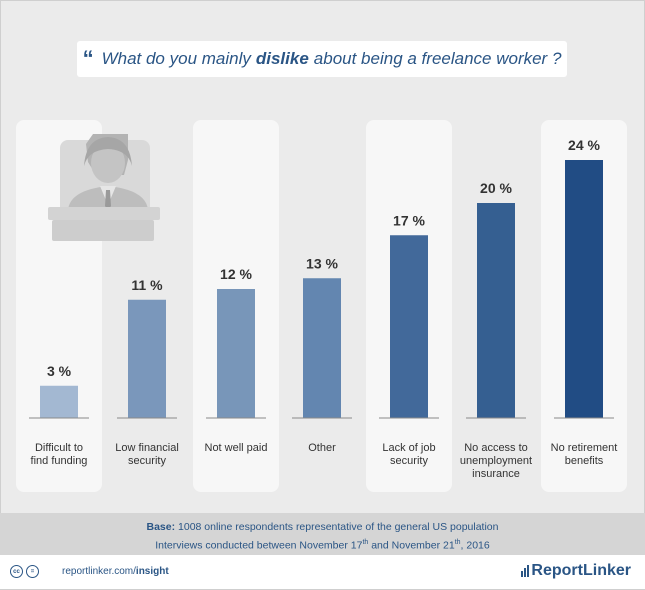 The height and width of the screenshot is (590, 645). I want to click on base-line2-a: Interviews conducted between November 17, so click(259, 545).